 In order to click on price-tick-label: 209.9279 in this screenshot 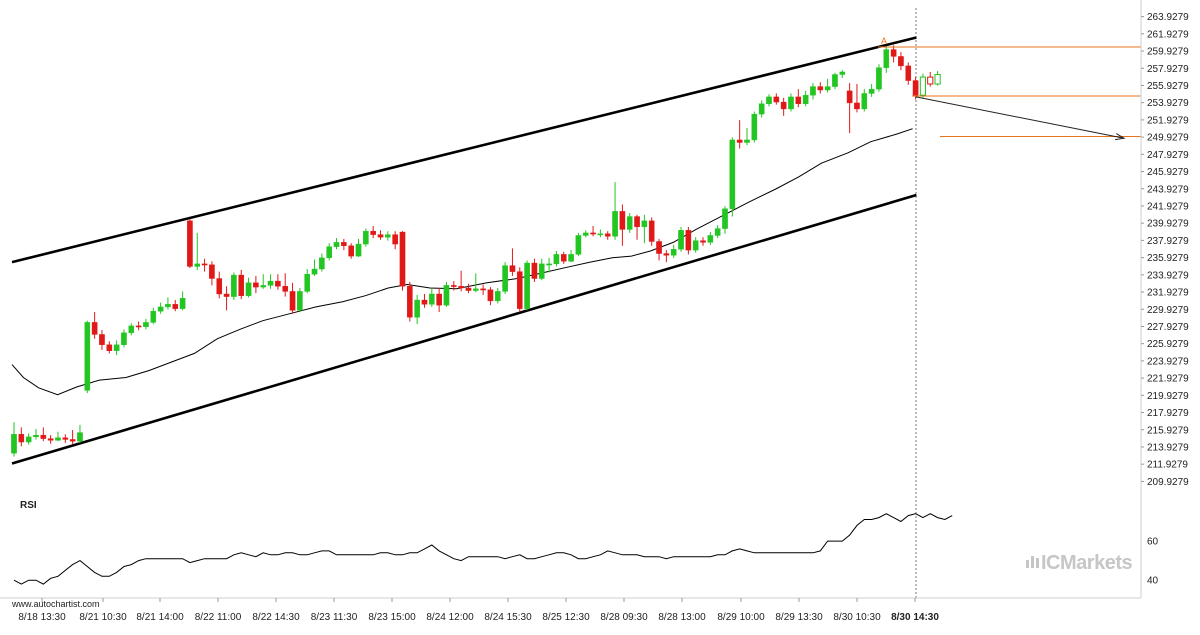, I will do `click(1168, 482)`.